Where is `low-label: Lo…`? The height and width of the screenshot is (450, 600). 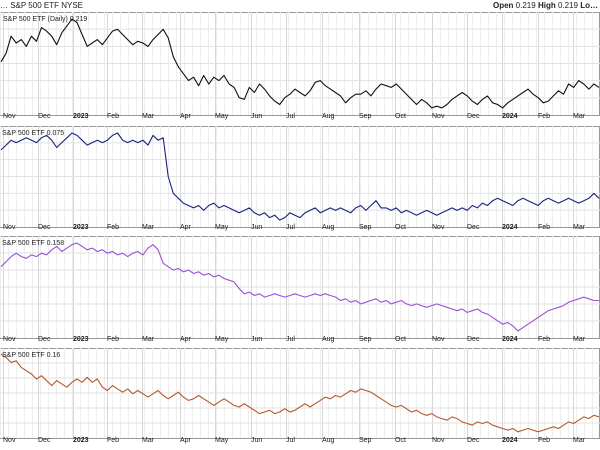 low-label: Lo… is located at coordinates (589, 5).